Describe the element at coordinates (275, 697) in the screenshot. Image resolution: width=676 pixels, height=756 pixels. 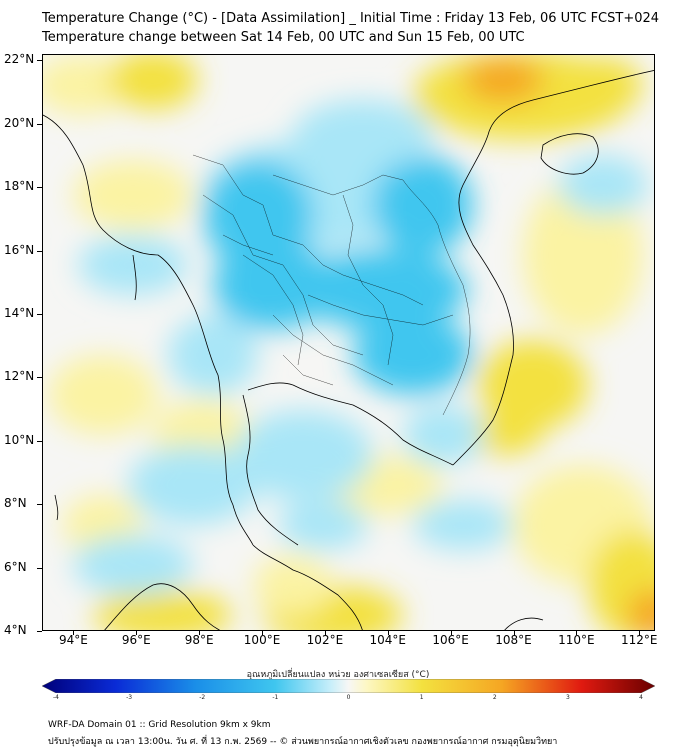
I see `colorbar-tick-label: -1` at that location.